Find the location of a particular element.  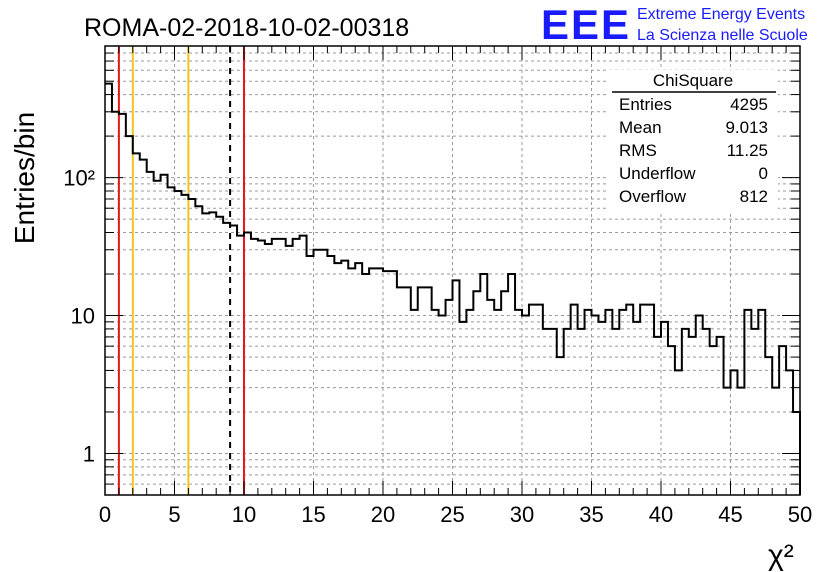

stats-row-value: 0 is located at coordinates (763, 173).